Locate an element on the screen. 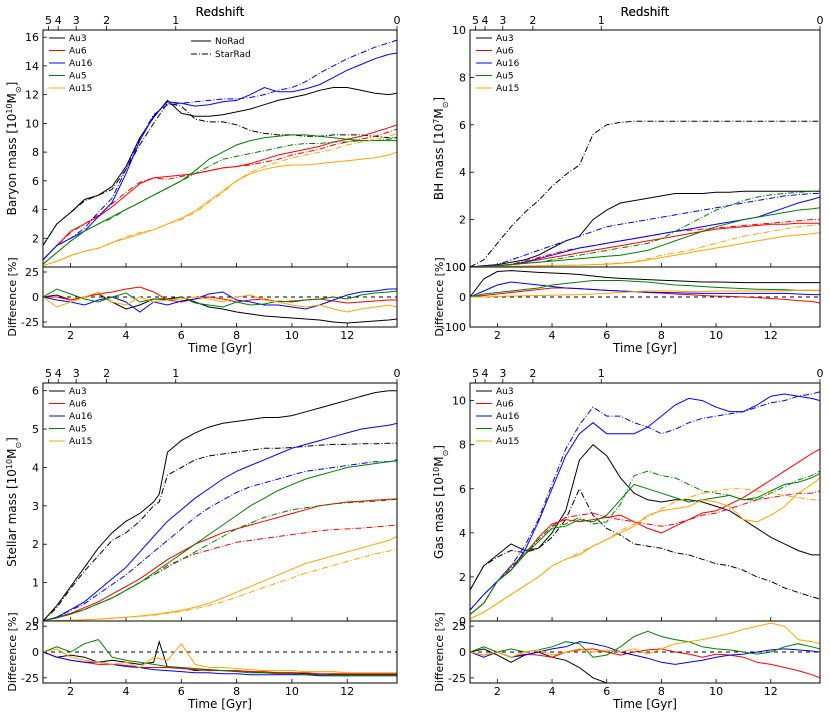 This screenshot has width=830, height=718. diff-y-tick-label: -100 is located at coordinates (453, 327).